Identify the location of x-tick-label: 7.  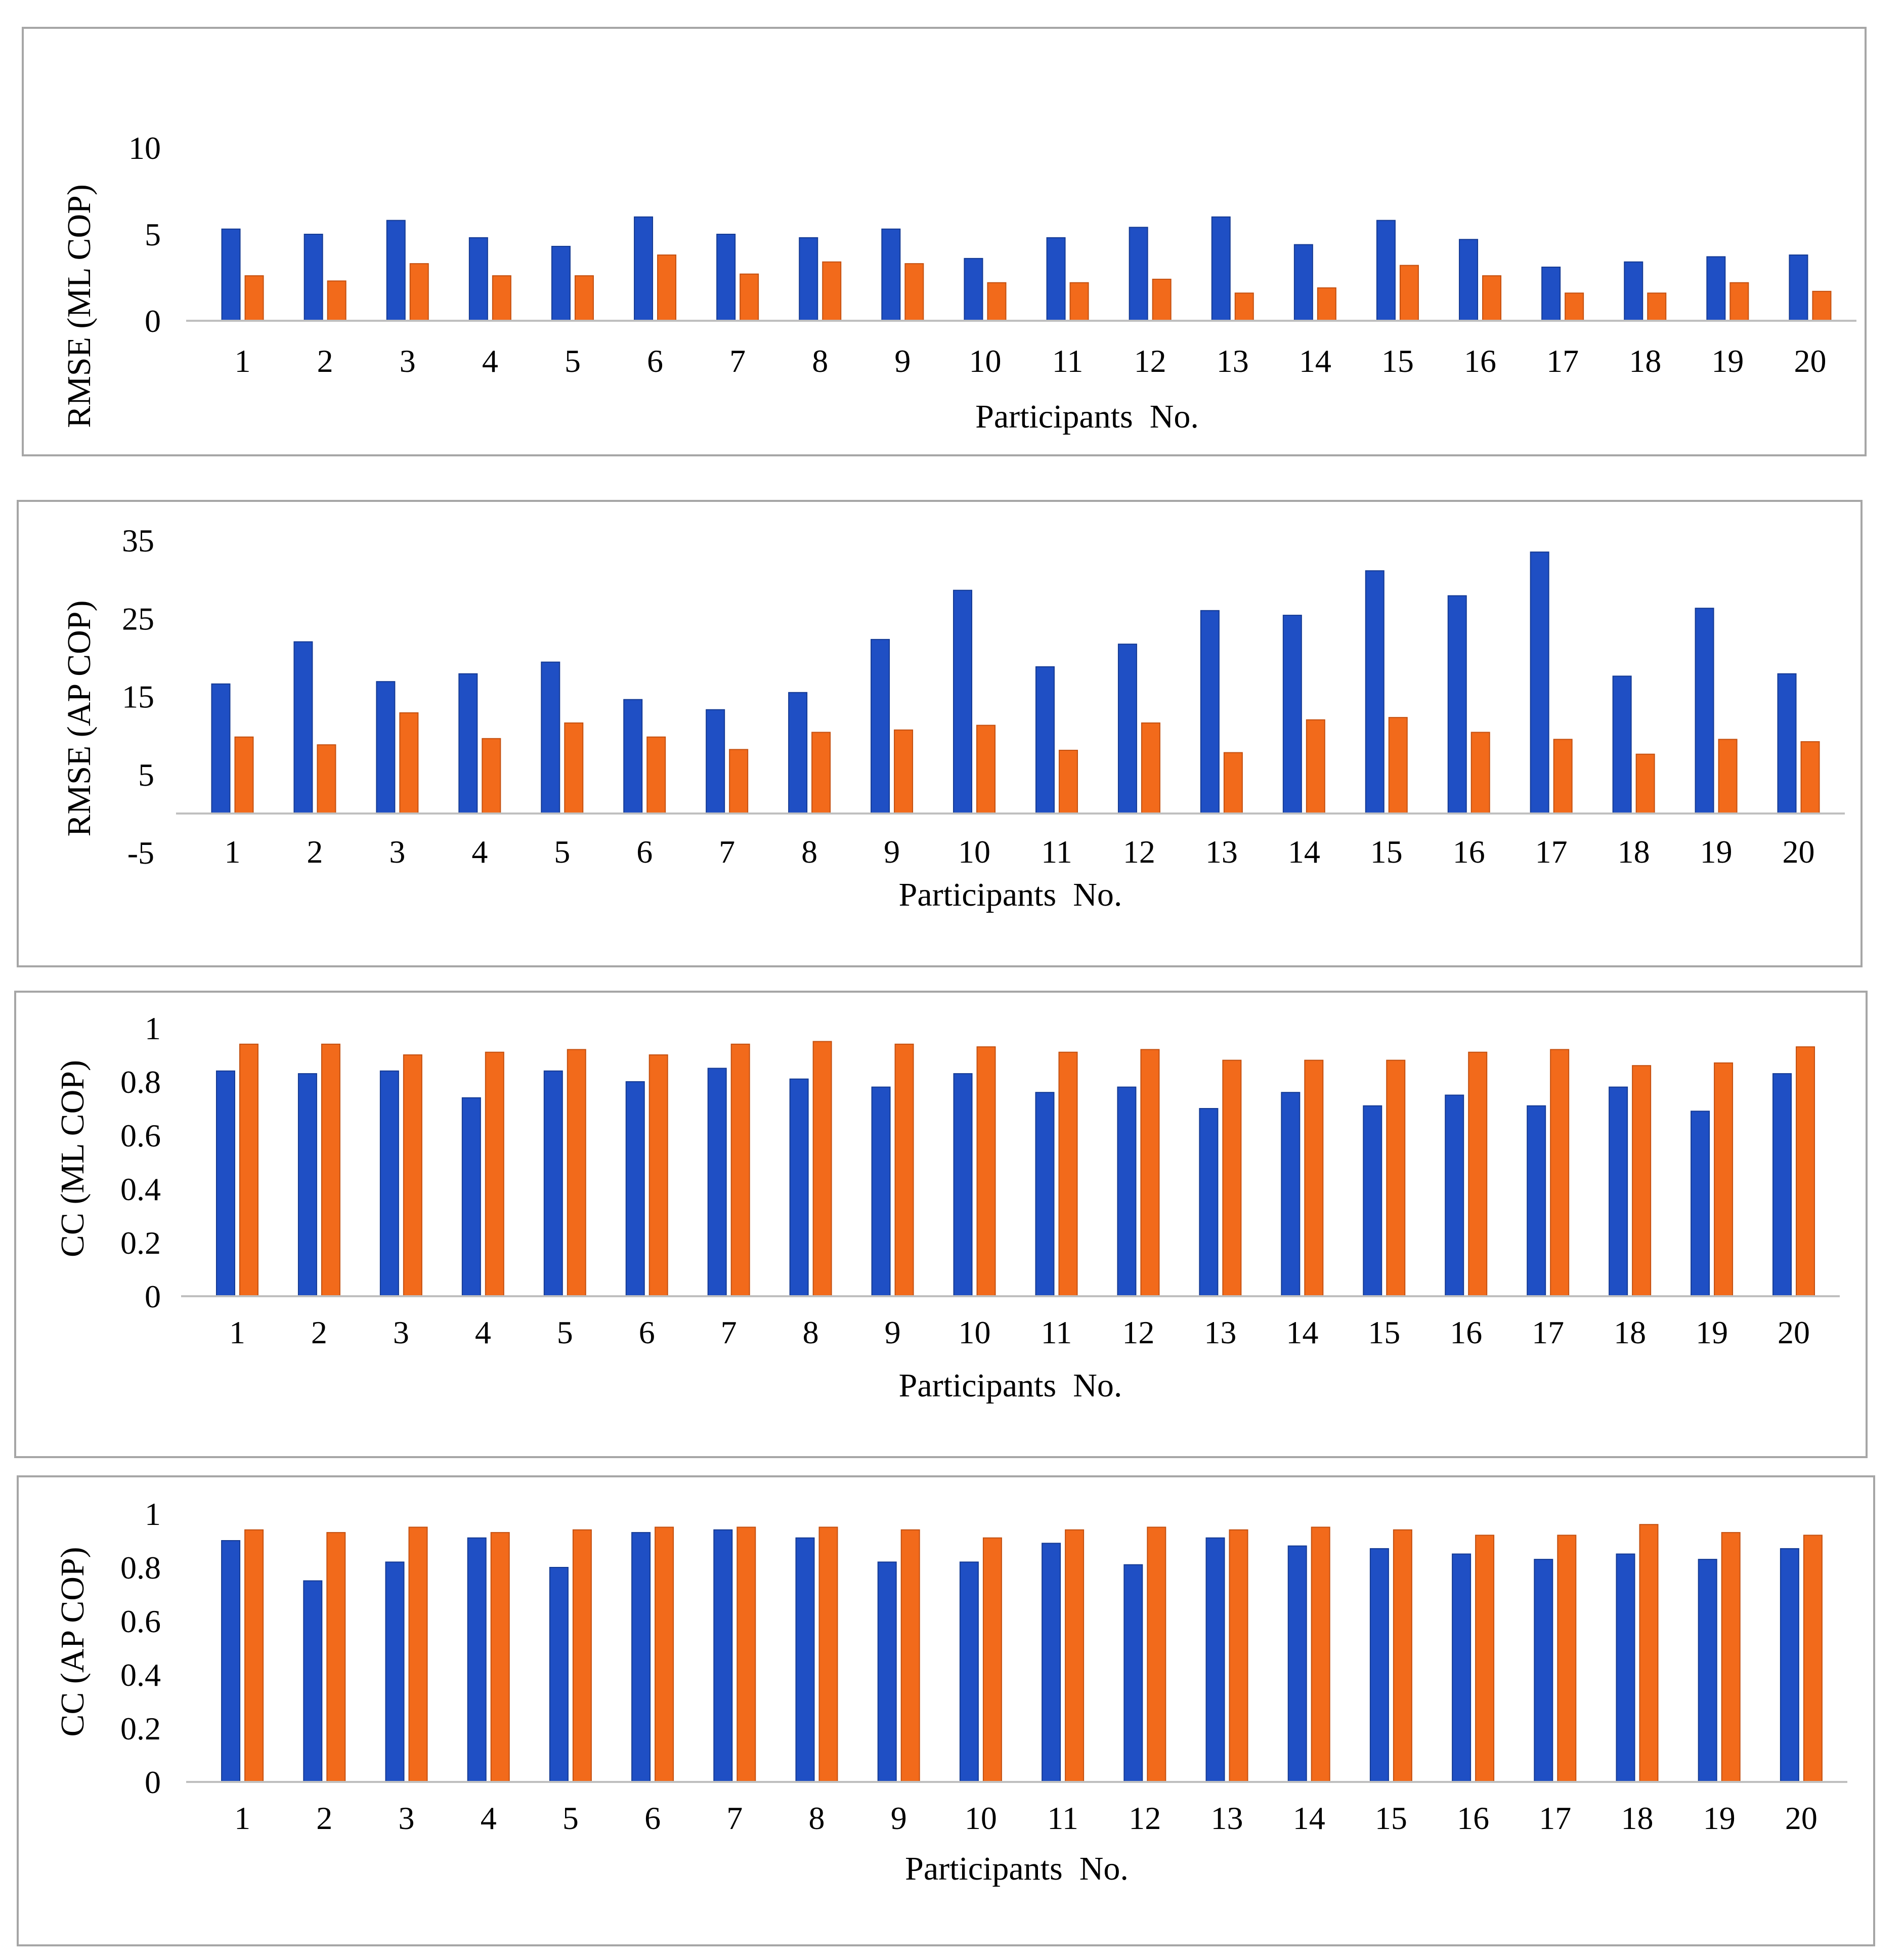
(734, 1818).